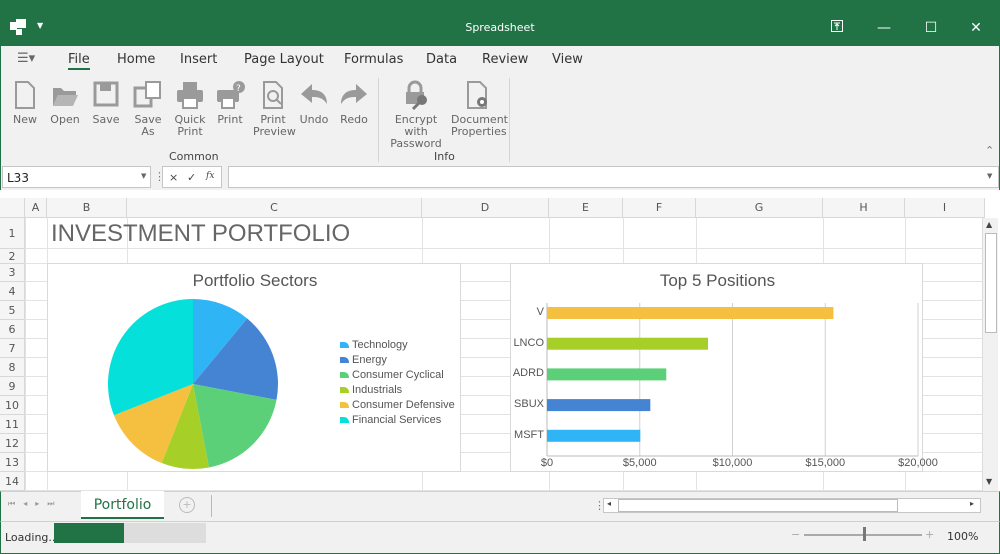 The width and height of the screenshot is (1000, 554). I want to click on quick-access-dropdown-icon: ▼, so click(40, 25).